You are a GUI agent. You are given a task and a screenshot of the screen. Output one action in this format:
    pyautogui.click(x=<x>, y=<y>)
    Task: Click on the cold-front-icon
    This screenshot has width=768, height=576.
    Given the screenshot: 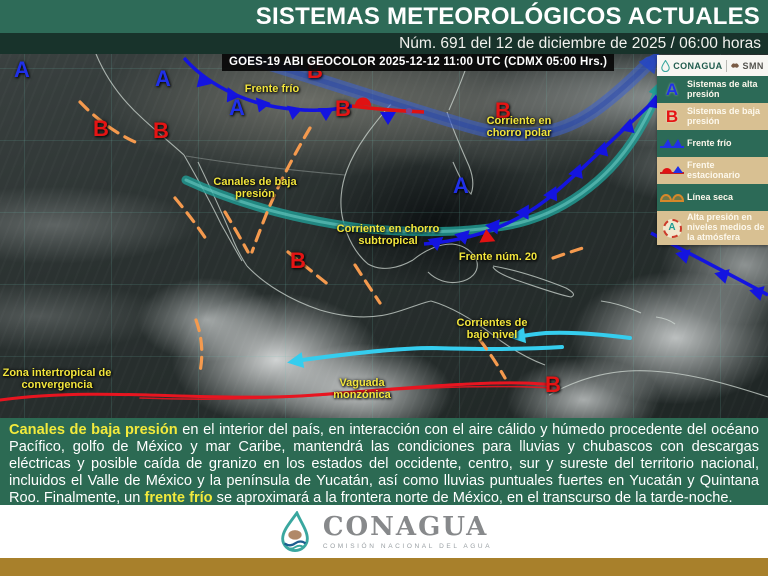 What is the action you would take?
    pyautogui.click(x=672, y=143)
    